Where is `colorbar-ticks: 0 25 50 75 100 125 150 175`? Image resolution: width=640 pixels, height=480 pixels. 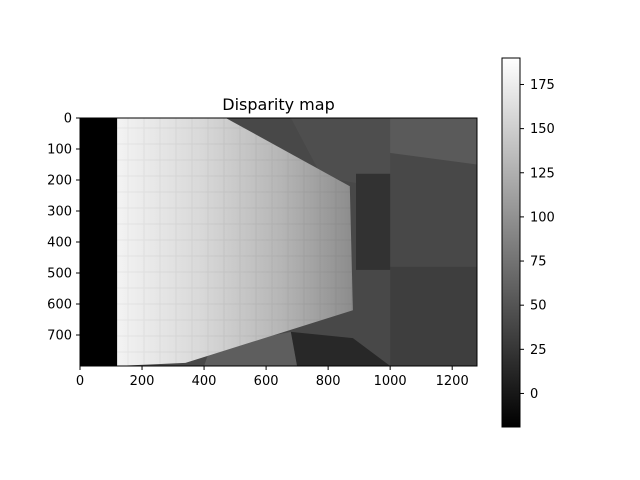
colorbar-ticks: 0 25 50 75 100 125 150 175 is located at coordinates (537, 240).